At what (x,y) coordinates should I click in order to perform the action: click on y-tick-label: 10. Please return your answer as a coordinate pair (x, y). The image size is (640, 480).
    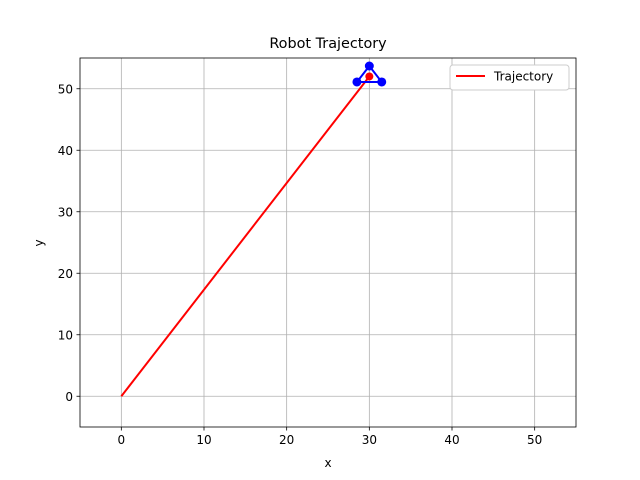
    Looking at the image, I should click on (65, 335).